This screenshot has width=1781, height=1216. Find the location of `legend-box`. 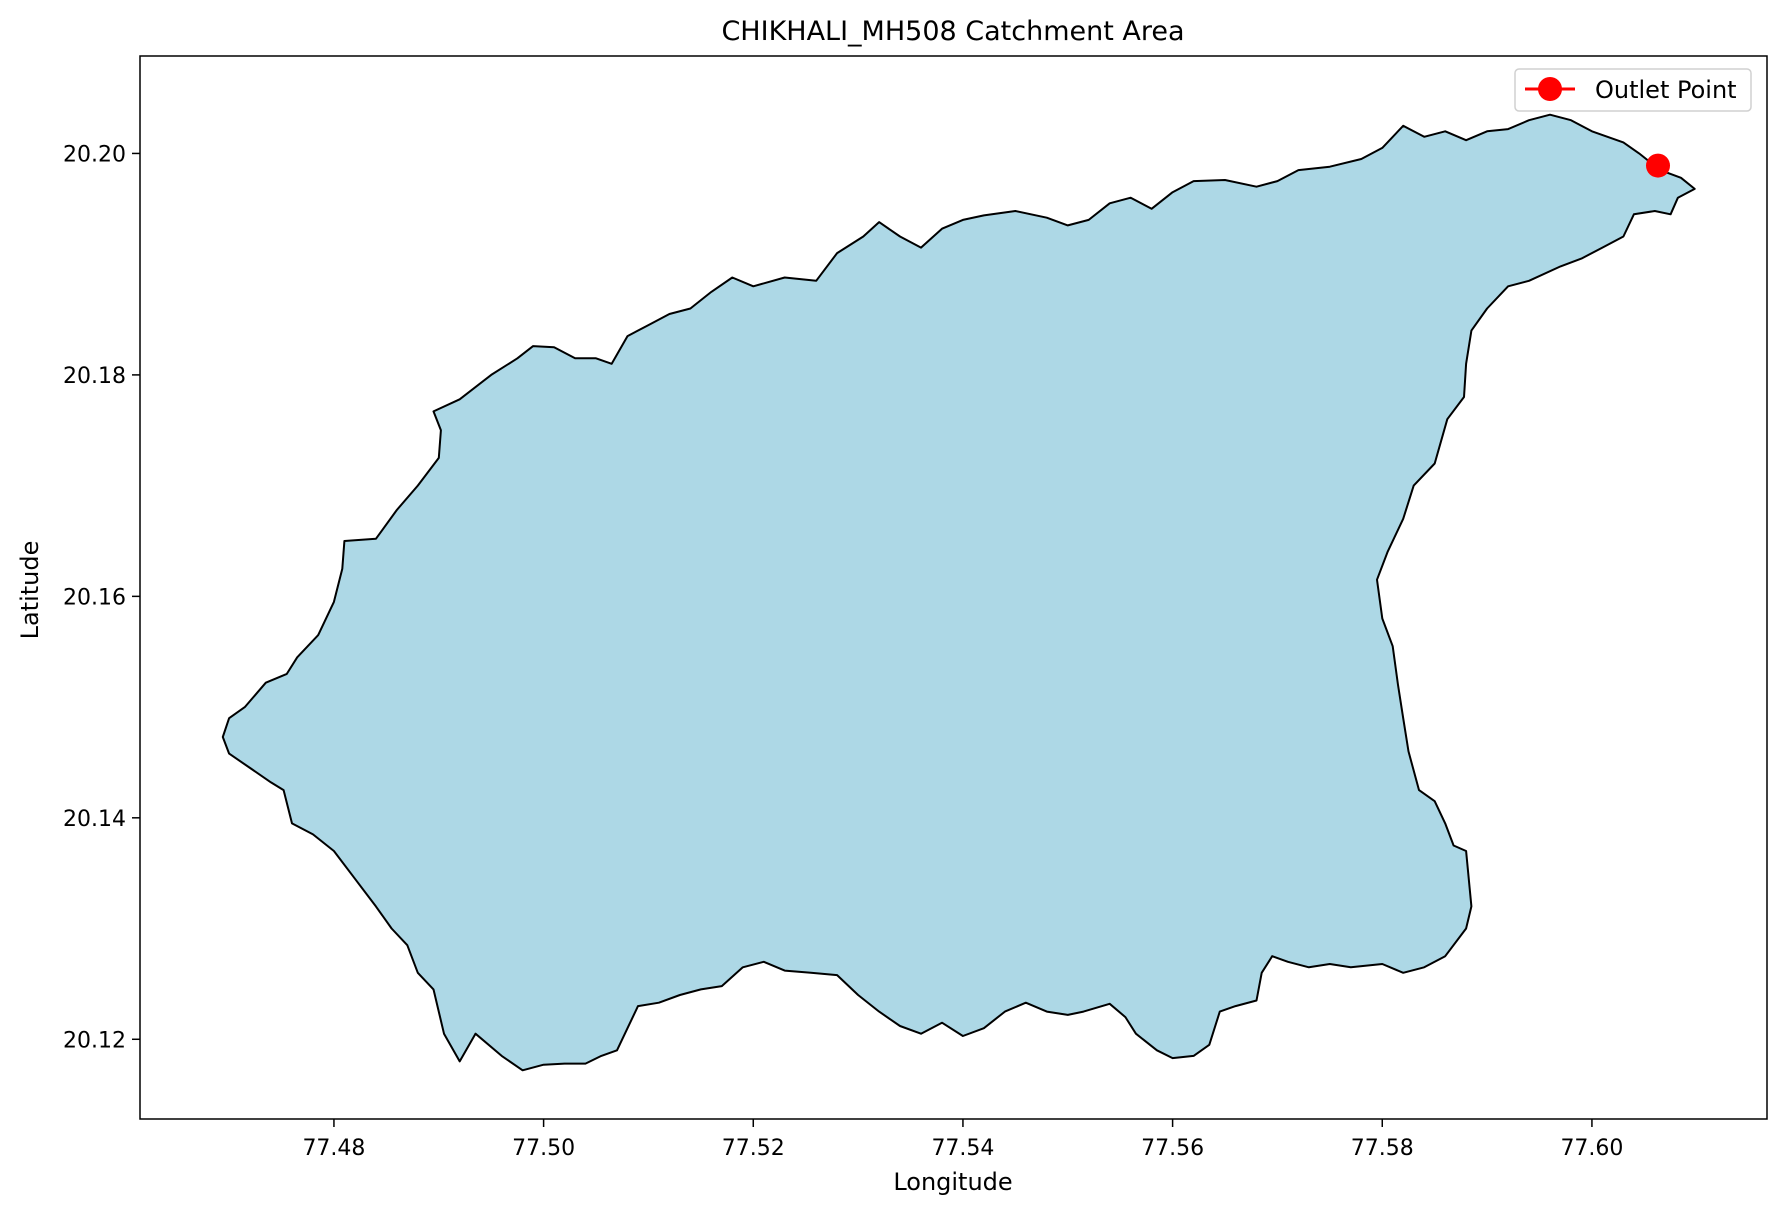

legend-box is located at coordinates (1633, 90).